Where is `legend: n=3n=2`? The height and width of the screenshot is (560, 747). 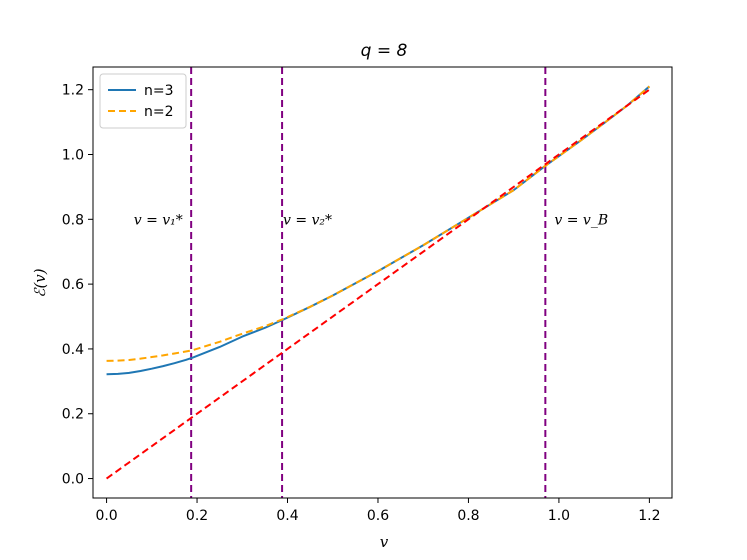
legend: n=3n=2 is located at coordinates (143, 101).